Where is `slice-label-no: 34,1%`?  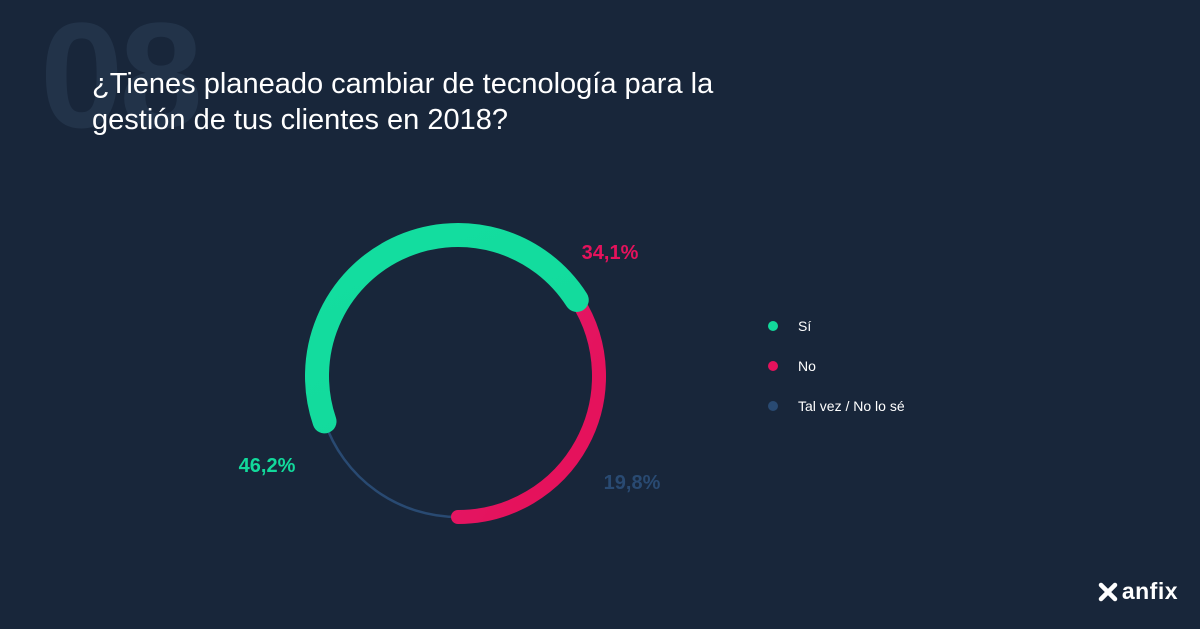 slice-label-no: 34,1% is located at coordinates (610, 253).